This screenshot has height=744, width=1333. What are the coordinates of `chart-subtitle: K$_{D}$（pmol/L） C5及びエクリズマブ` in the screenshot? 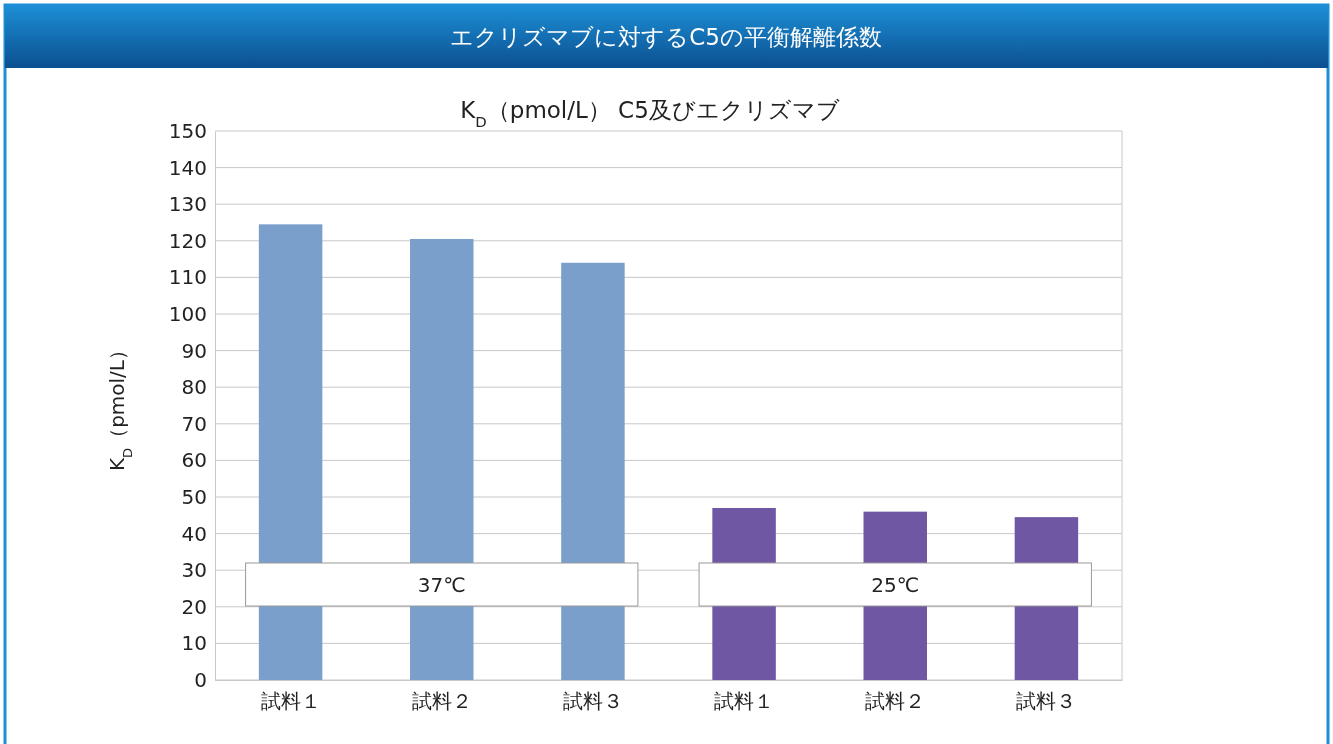 It's located at (650, 114).